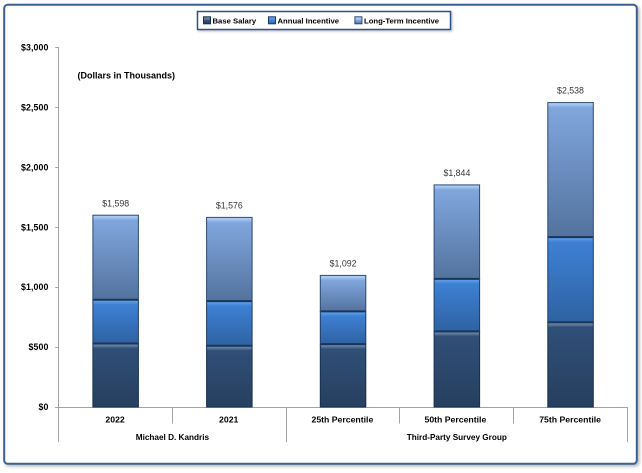  I want to click on svg-text: Long-Term Incentive, so click(402, 21).